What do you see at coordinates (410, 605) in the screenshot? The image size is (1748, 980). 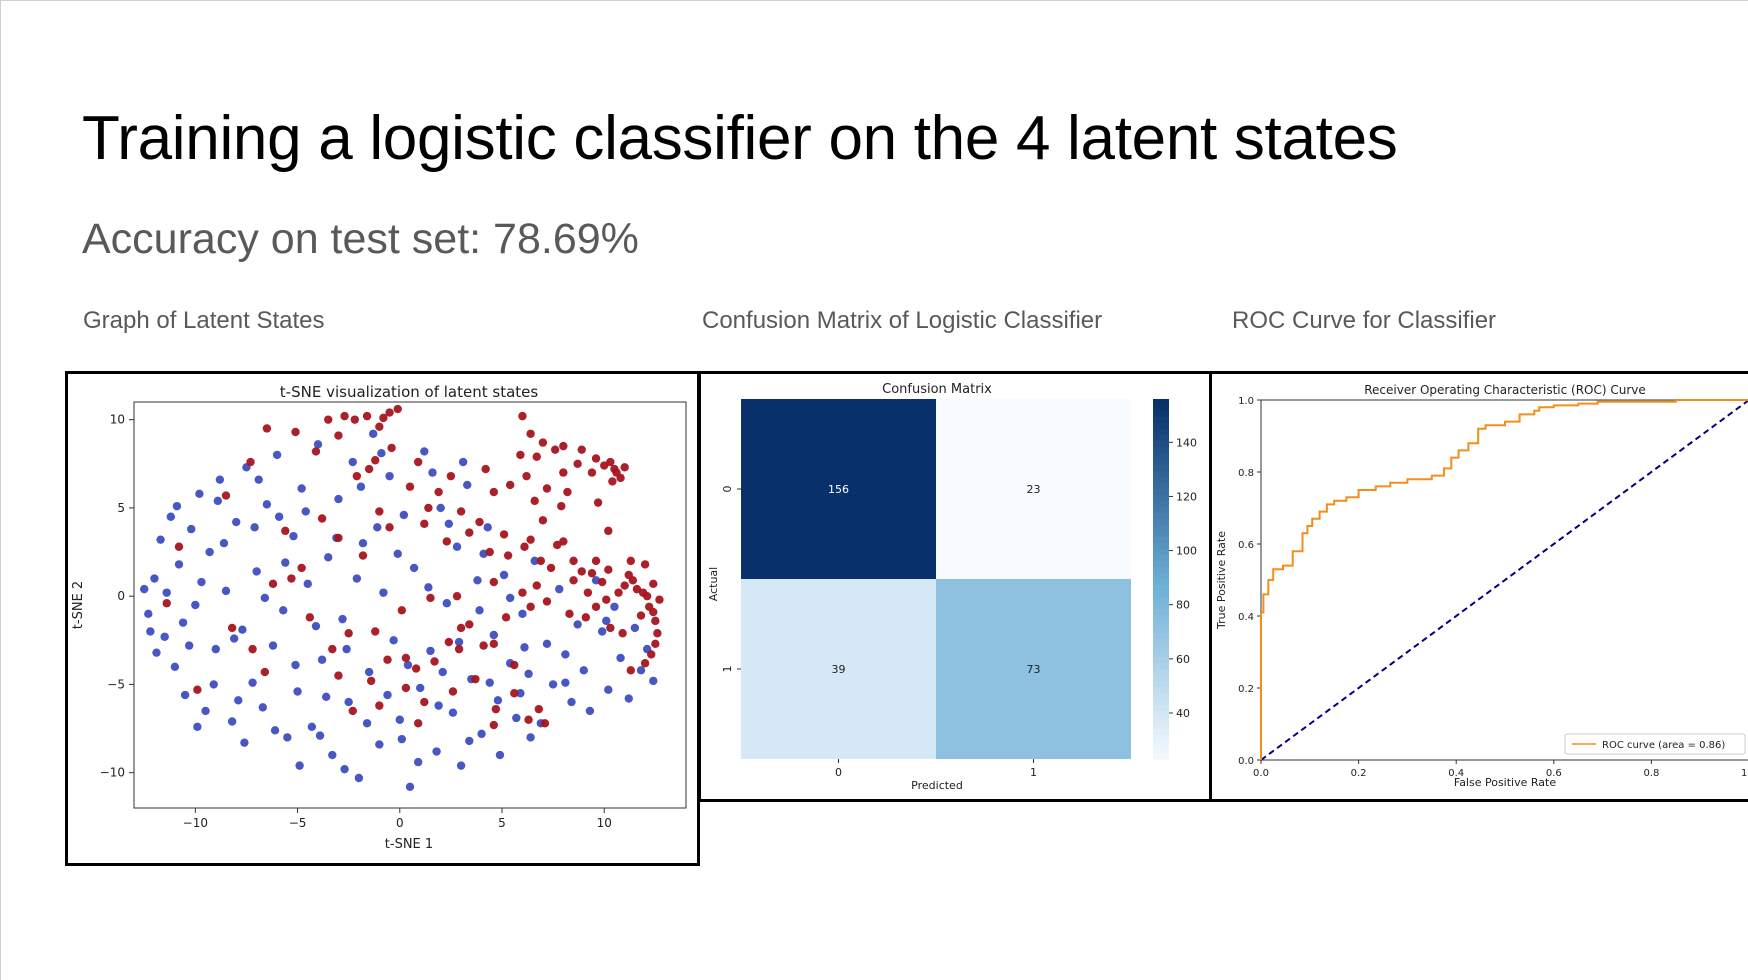 I see `tsne-plot-frame` at bounding box center [410, 605].